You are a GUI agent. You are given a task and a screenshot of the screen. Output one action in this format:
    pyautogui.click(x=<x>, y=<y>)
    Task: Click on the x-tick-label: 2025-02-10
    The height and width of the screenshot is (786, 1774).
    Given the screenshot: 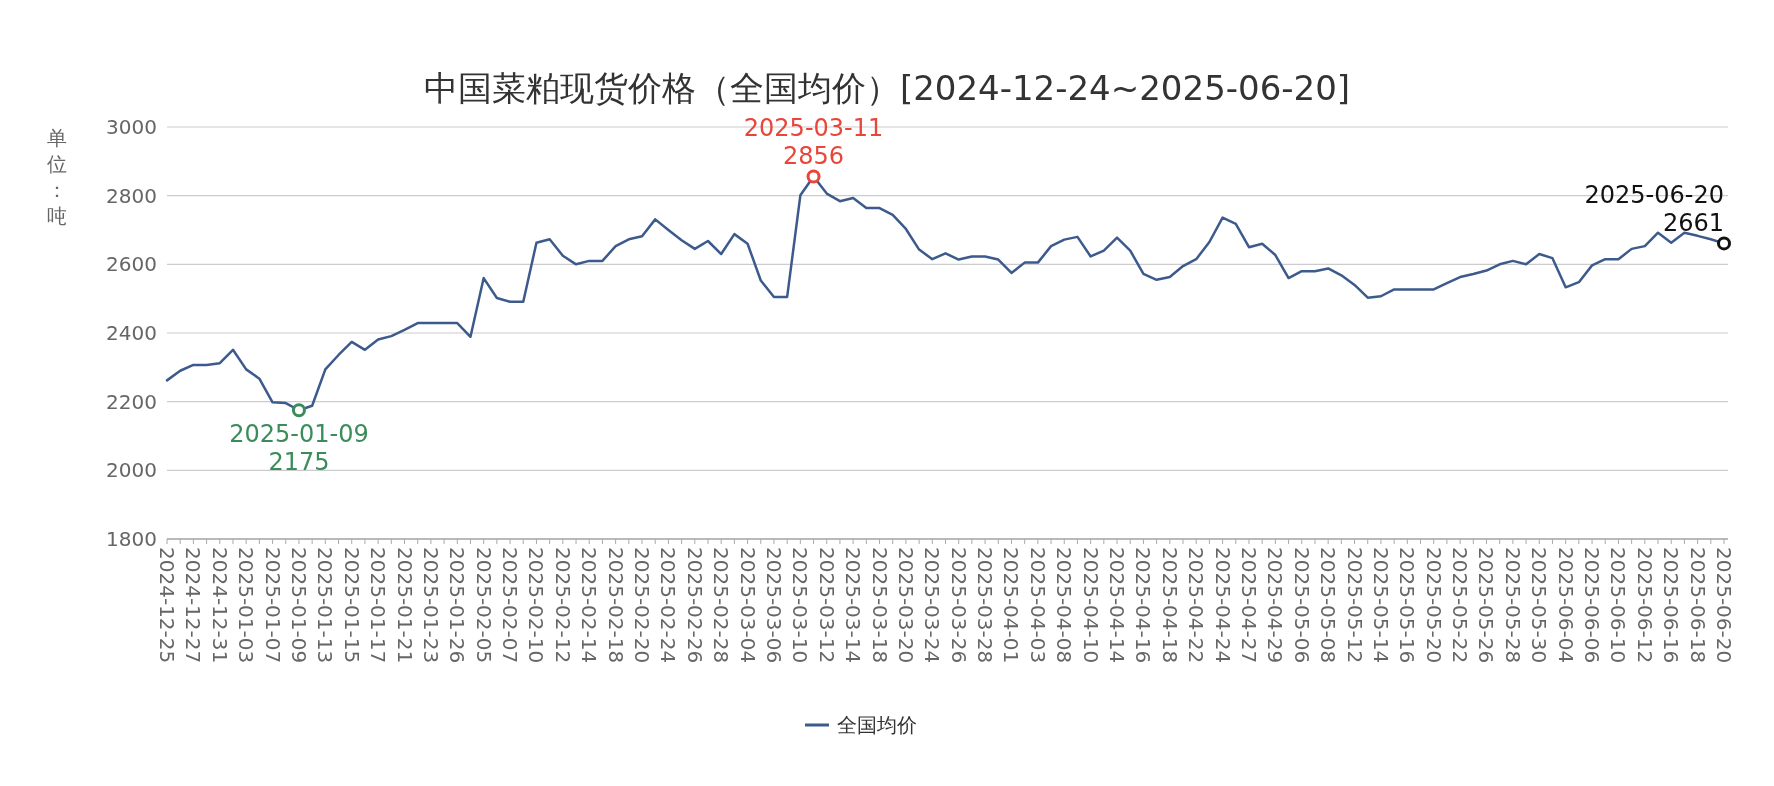 What is the action you would take?
    pyautogui.click(x=536, y=605)
    